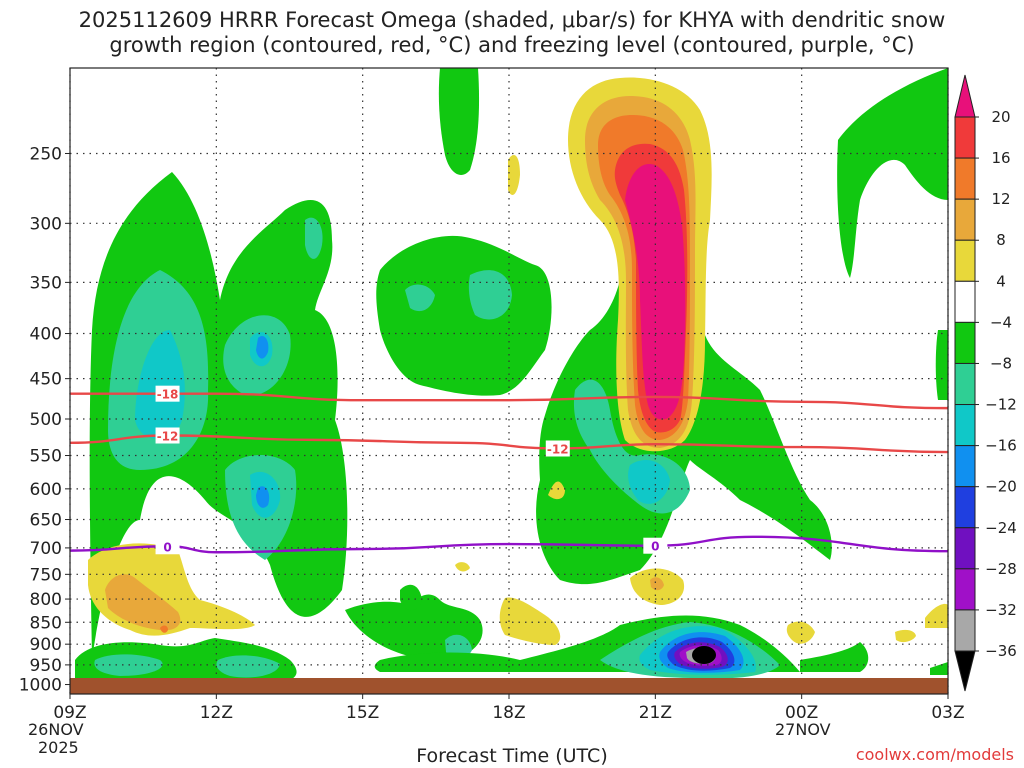  What do you see at coordinates (46, 600) in the screenshot?
I see `y-tick-label-800: 800` at bounding box center [46, 600].